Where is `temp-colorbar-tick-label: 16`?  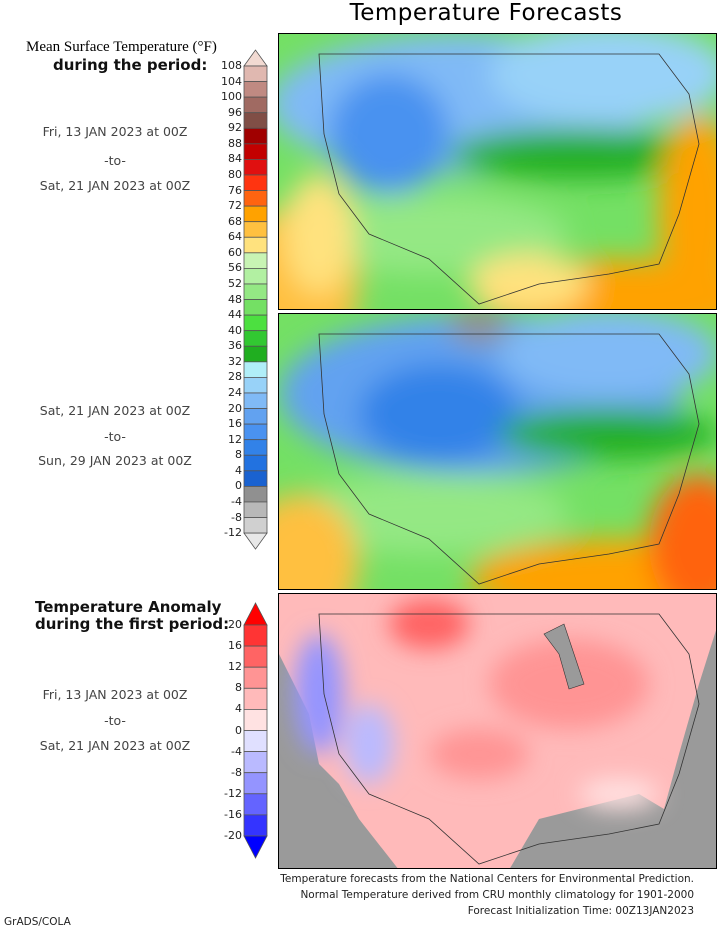
temp-colorbar-tick-label: 16 is located at coordinates (235, 424).